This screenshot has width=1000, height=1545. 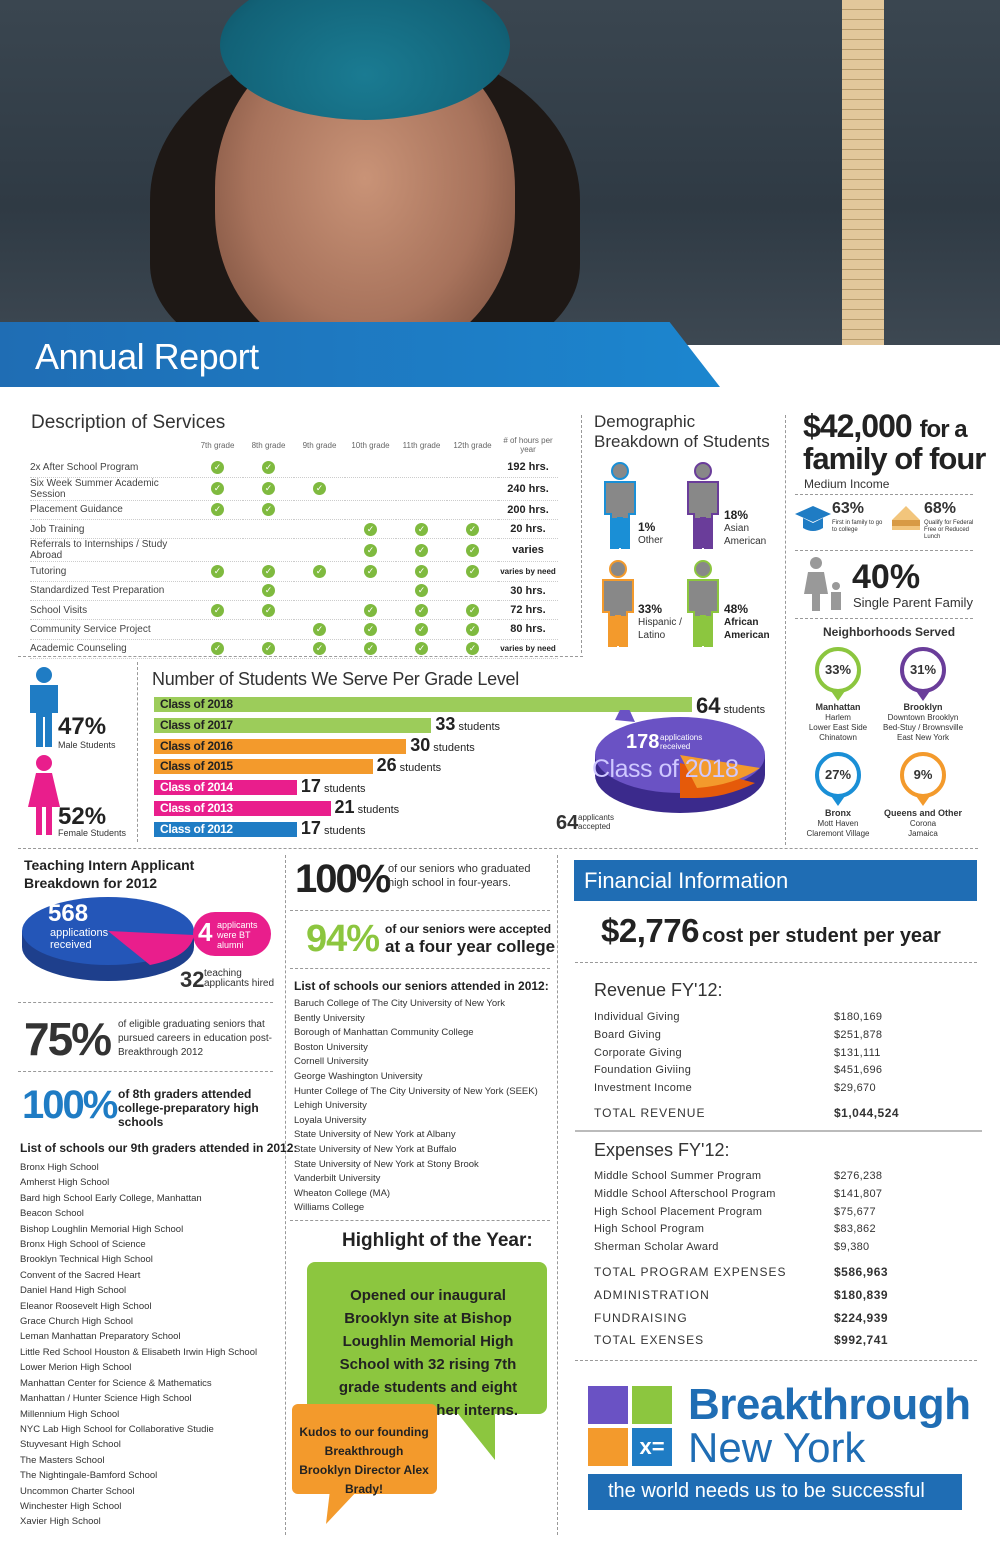 I want to click on neighborhood-name: Brooklyn, so click(x=923, y=707).